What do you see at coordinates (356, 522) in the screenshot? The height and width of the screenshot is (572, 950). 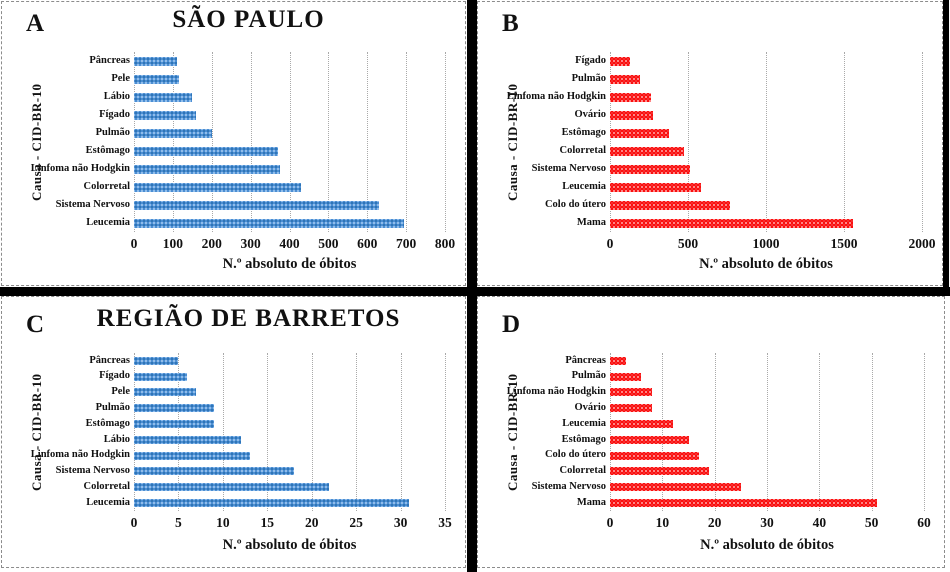 I see `x-tick-label: 25` at bounding box center [356, 522].